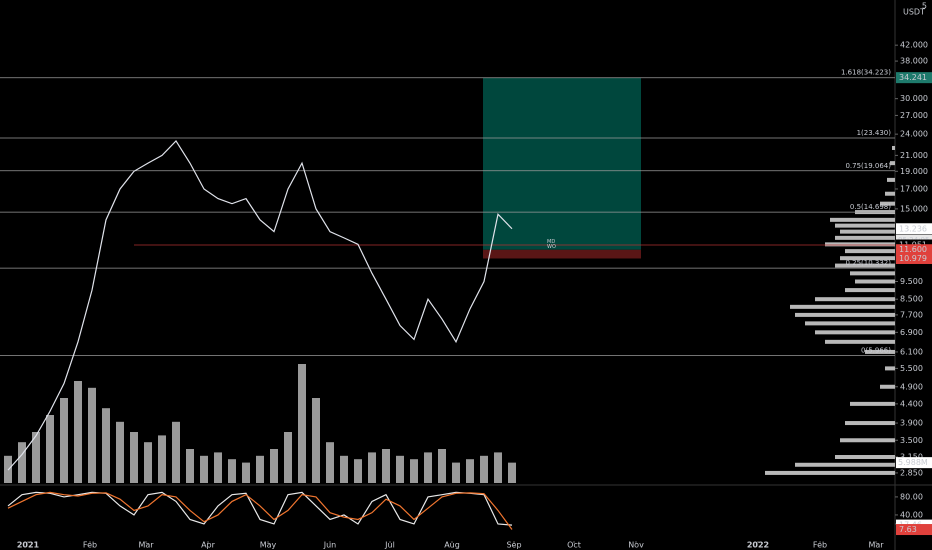  What do you see at coordinates (911, 281) in the screenshot?
I see `y-tick-label: 9.500` at bounding box center [911, 281].